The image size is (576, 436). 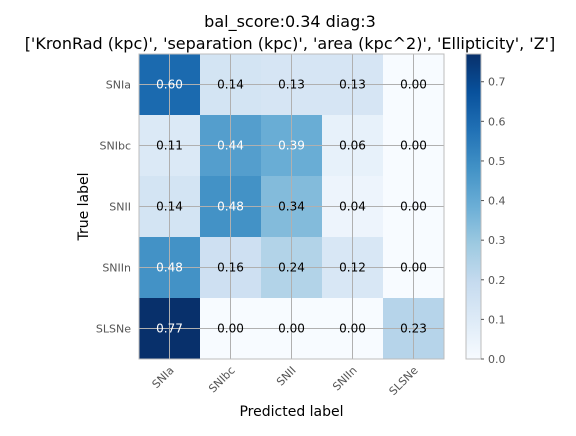 I want to click on y-axis-label: True label, so click(x=84, y=206).